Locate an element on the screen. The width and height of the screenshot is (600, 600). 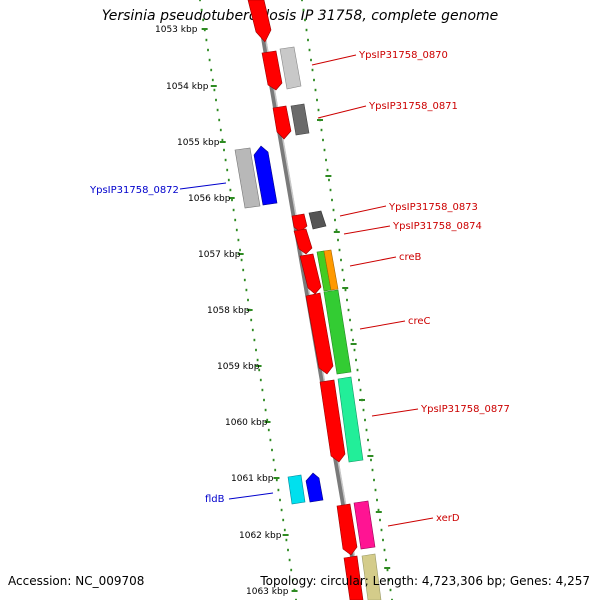
gene-label: YpsIP31758_0877 is located at coordinates (465, 409).